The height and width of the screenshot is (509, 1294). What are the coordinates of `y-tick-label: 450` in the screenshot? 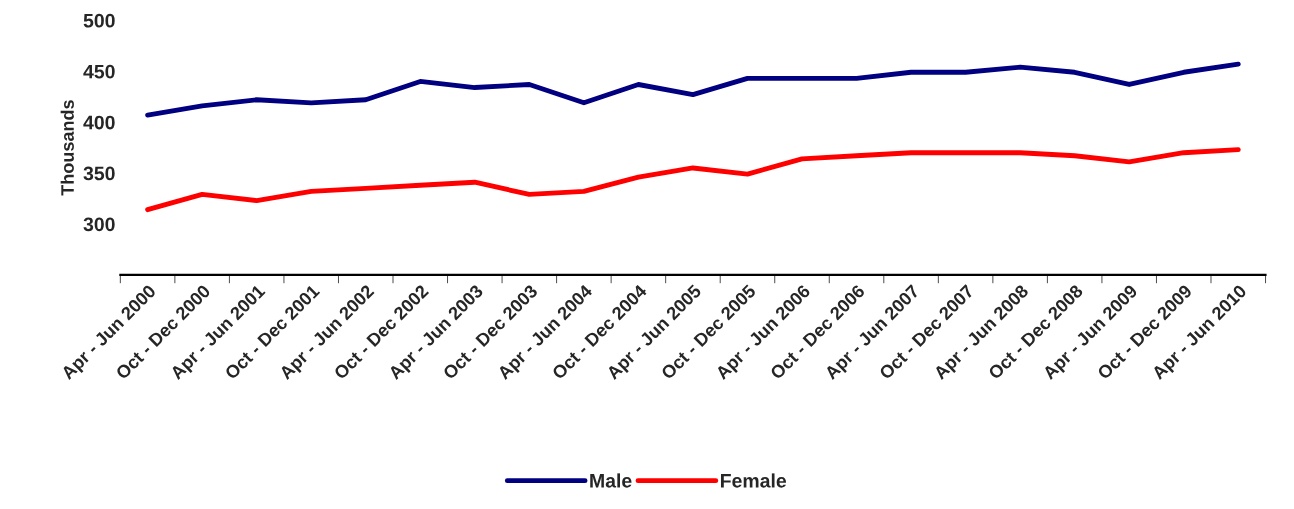 It's located at (99, 71).